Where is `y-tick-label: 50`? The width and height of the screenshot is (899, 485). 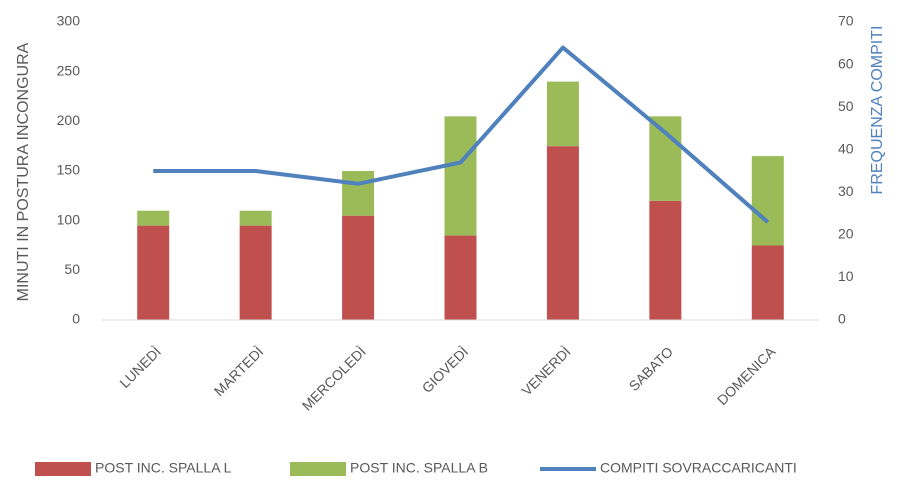
y-tick-label: 50 is located at coordinates (72, 269).